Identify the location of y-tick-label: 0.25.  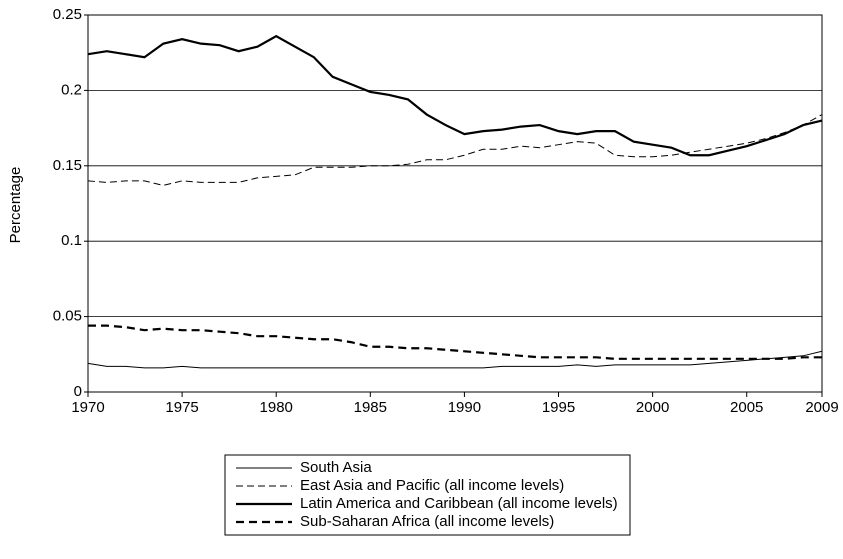
(67, 14).